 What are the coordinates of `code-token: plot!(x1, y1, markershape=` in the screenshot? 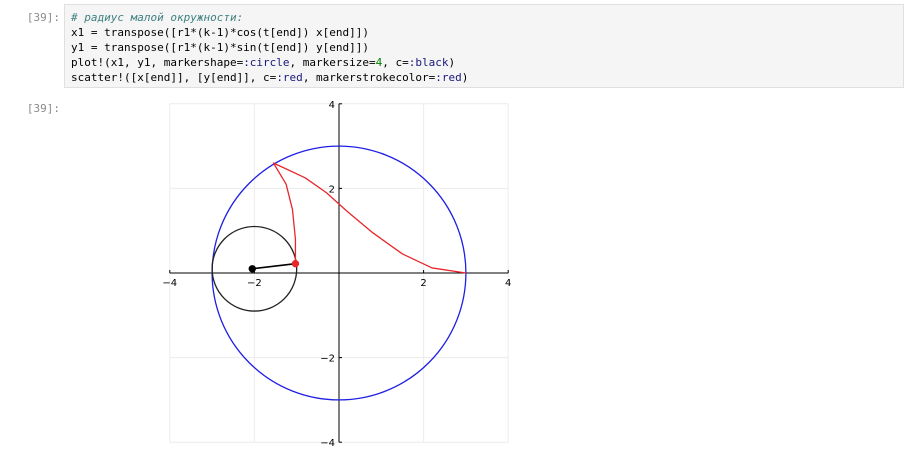 It's located at (157, 62).